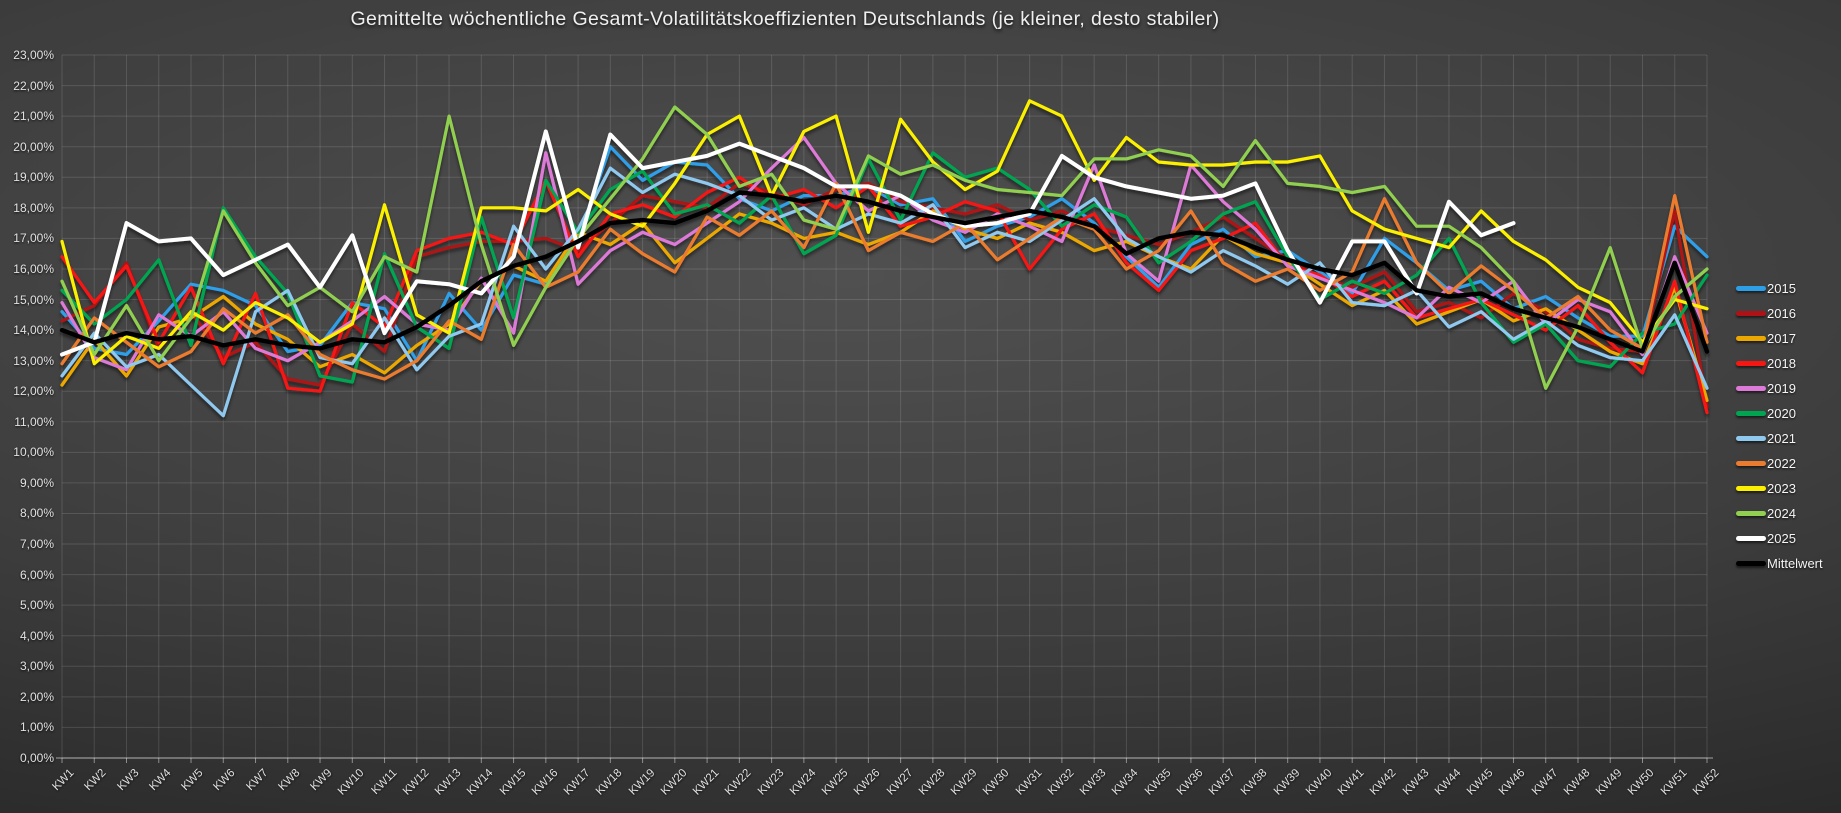  Describe the element at coordinates (33, 85) in the screenshot. I see `y-tick-label: 22,00%` at that location.